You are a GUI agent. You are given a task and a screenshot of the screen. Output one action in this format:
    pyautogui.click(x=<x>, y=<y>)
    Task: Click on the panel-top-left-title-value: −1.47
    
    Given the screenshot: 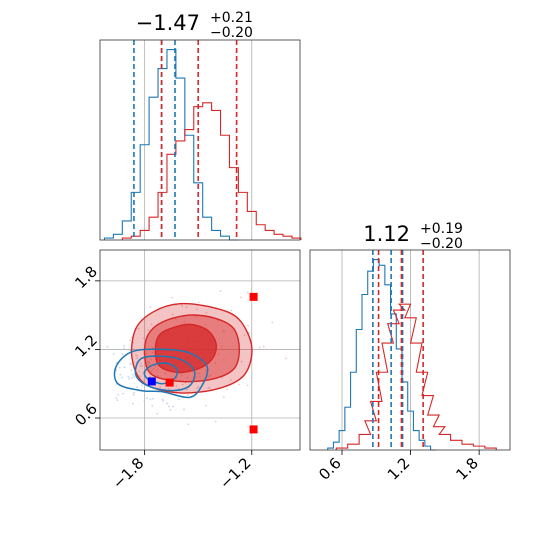 What is the action you would take?
    pyautogui.click(x=168, y=23)
    